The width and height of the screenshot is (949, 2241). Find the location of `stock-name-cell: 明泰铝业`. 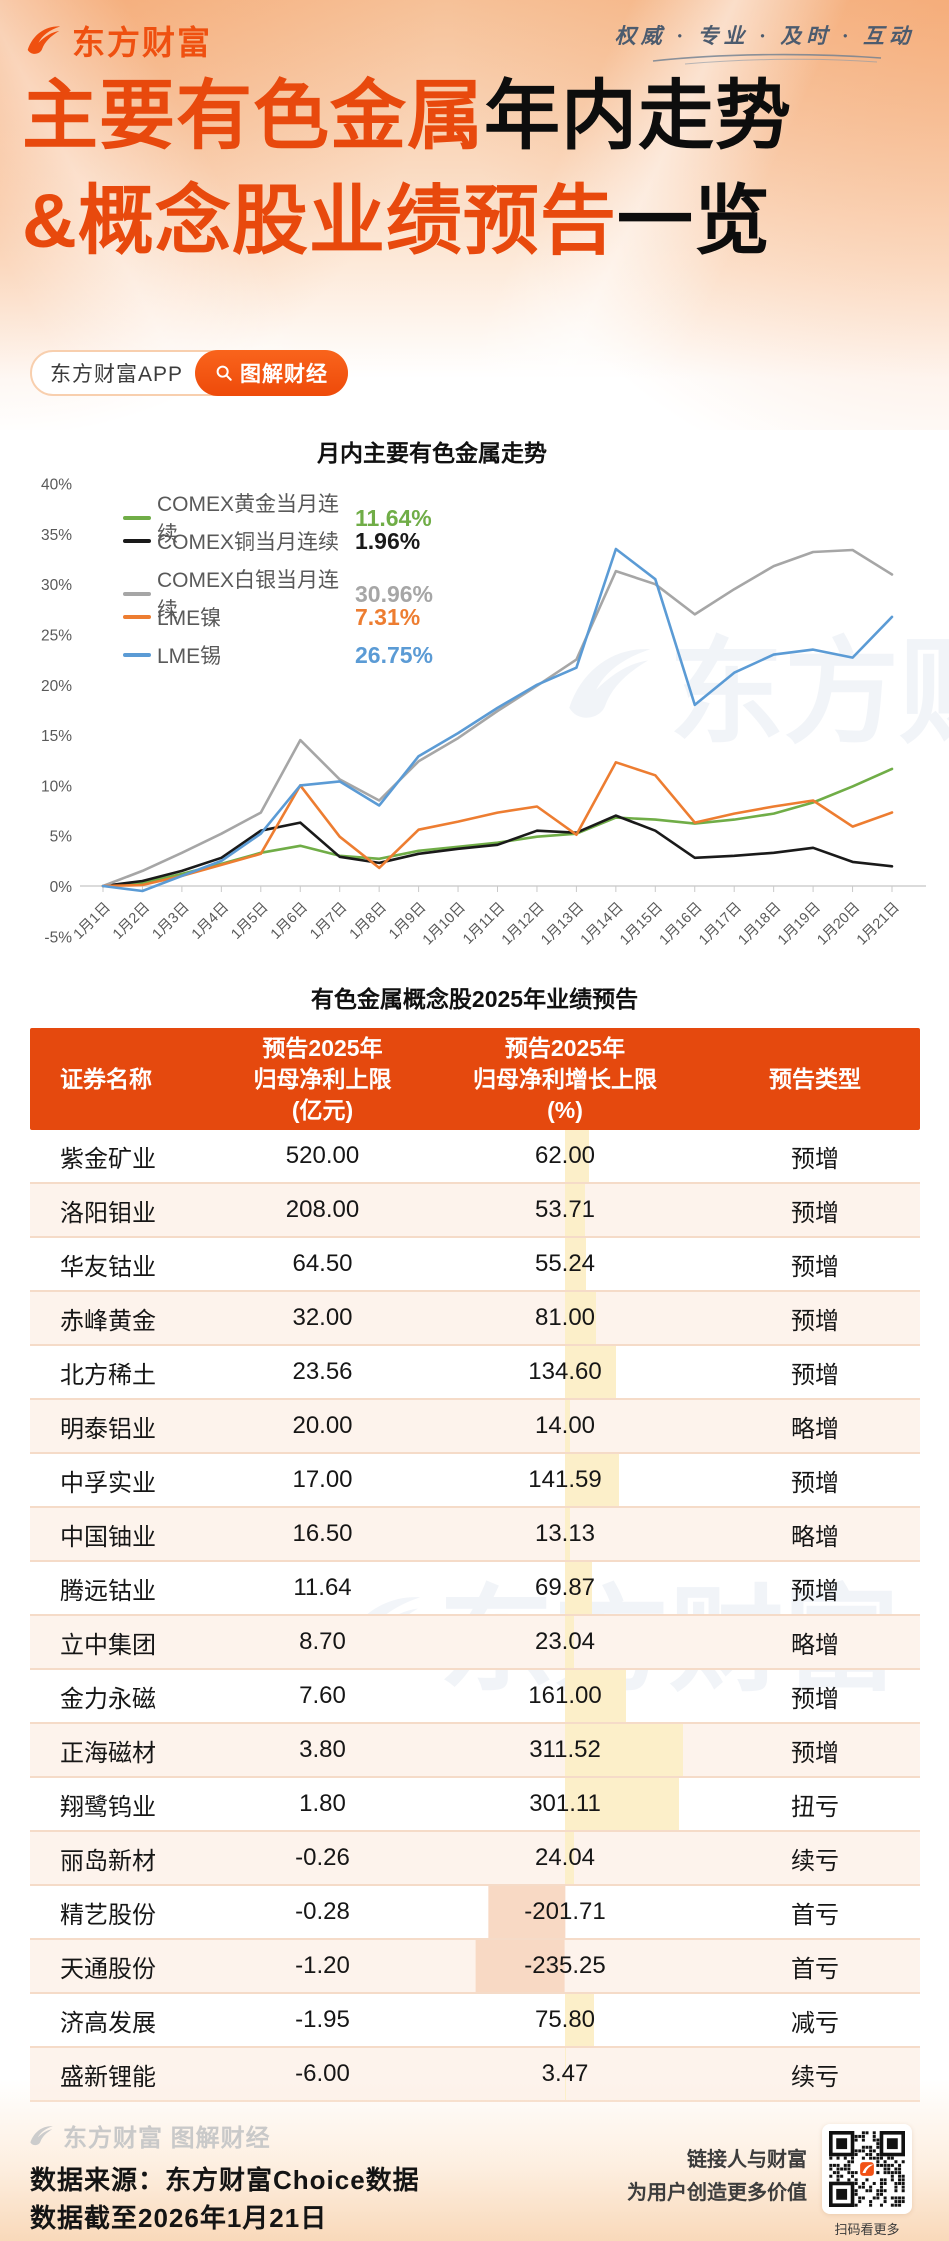

stock-name-cell: 明泰铝业 is located at coordinates (108, 1429).